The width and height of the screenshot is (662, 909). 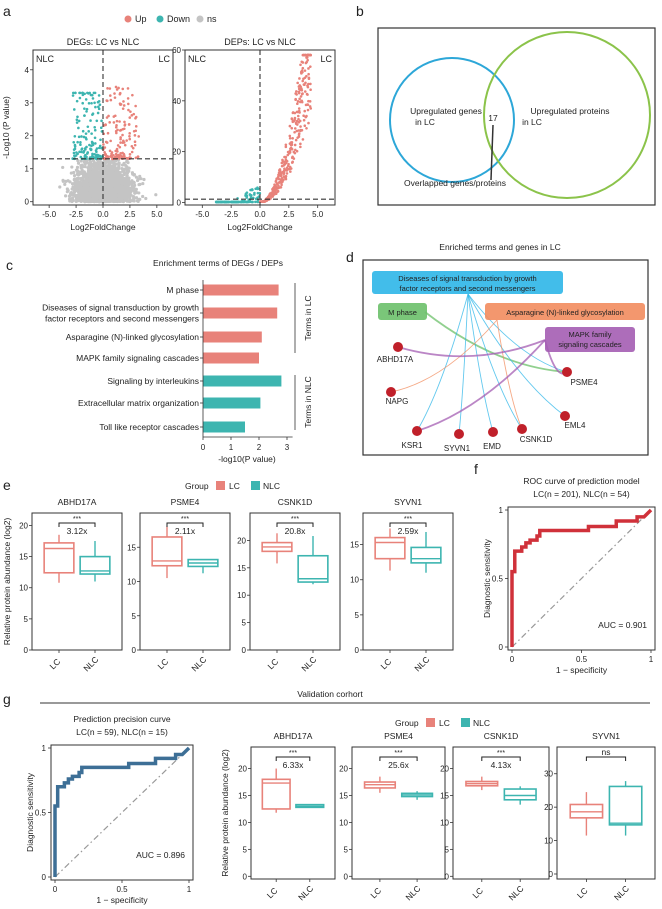 What do you see at coordinates (294, 765) in the screenshot?
I see `fold-change-label: 6.33x` at bounding box center [294, 765].